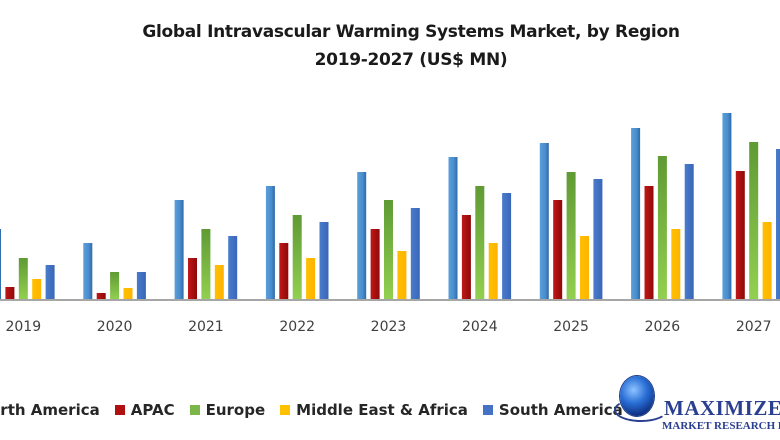  I want to click on bar-south-america-2019, so click(50, 282).